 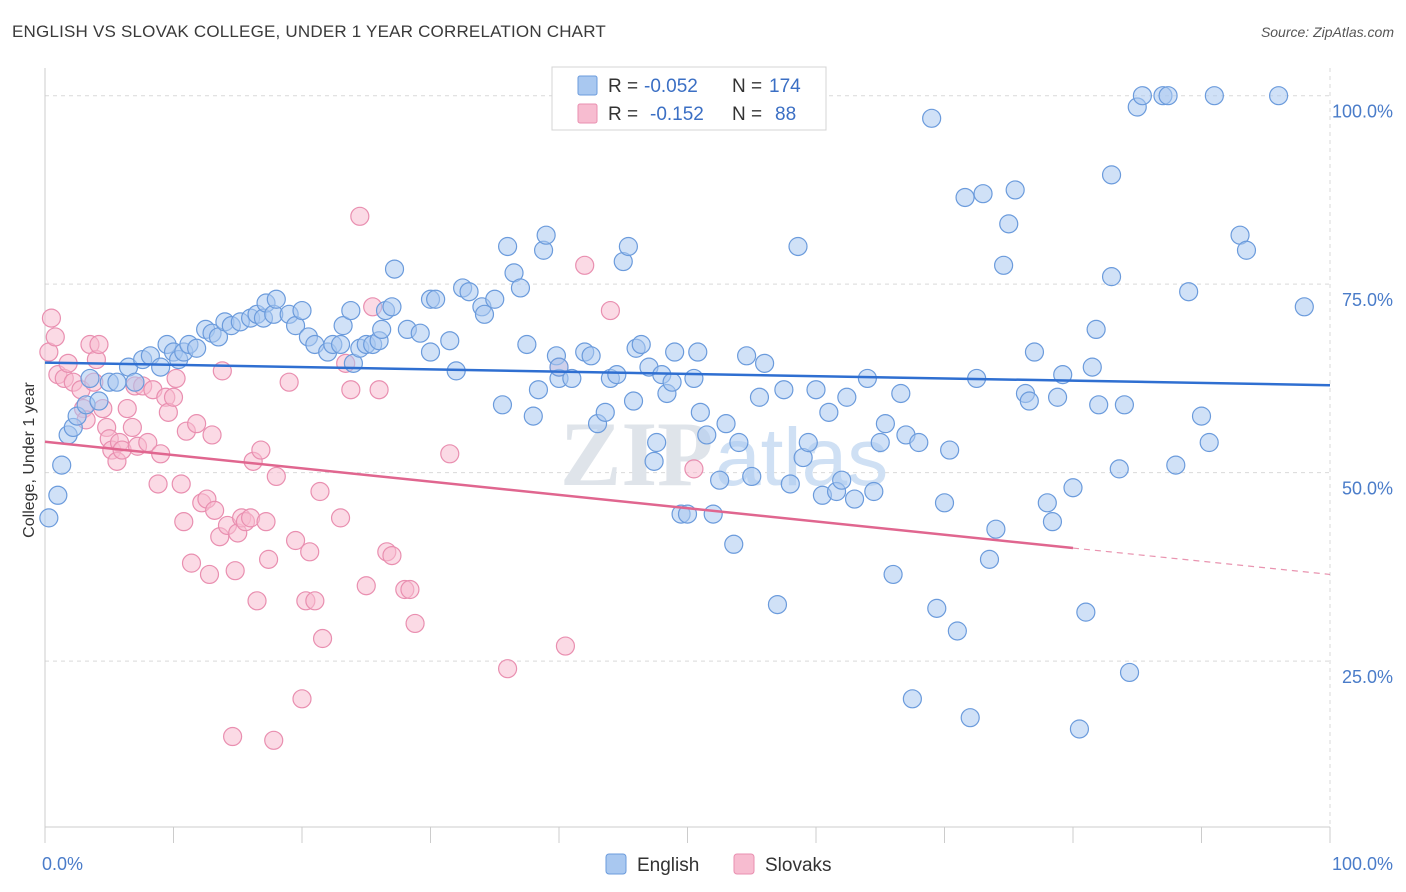 I want to click on legend-swatch-slovak, so click(x=587, y=113).